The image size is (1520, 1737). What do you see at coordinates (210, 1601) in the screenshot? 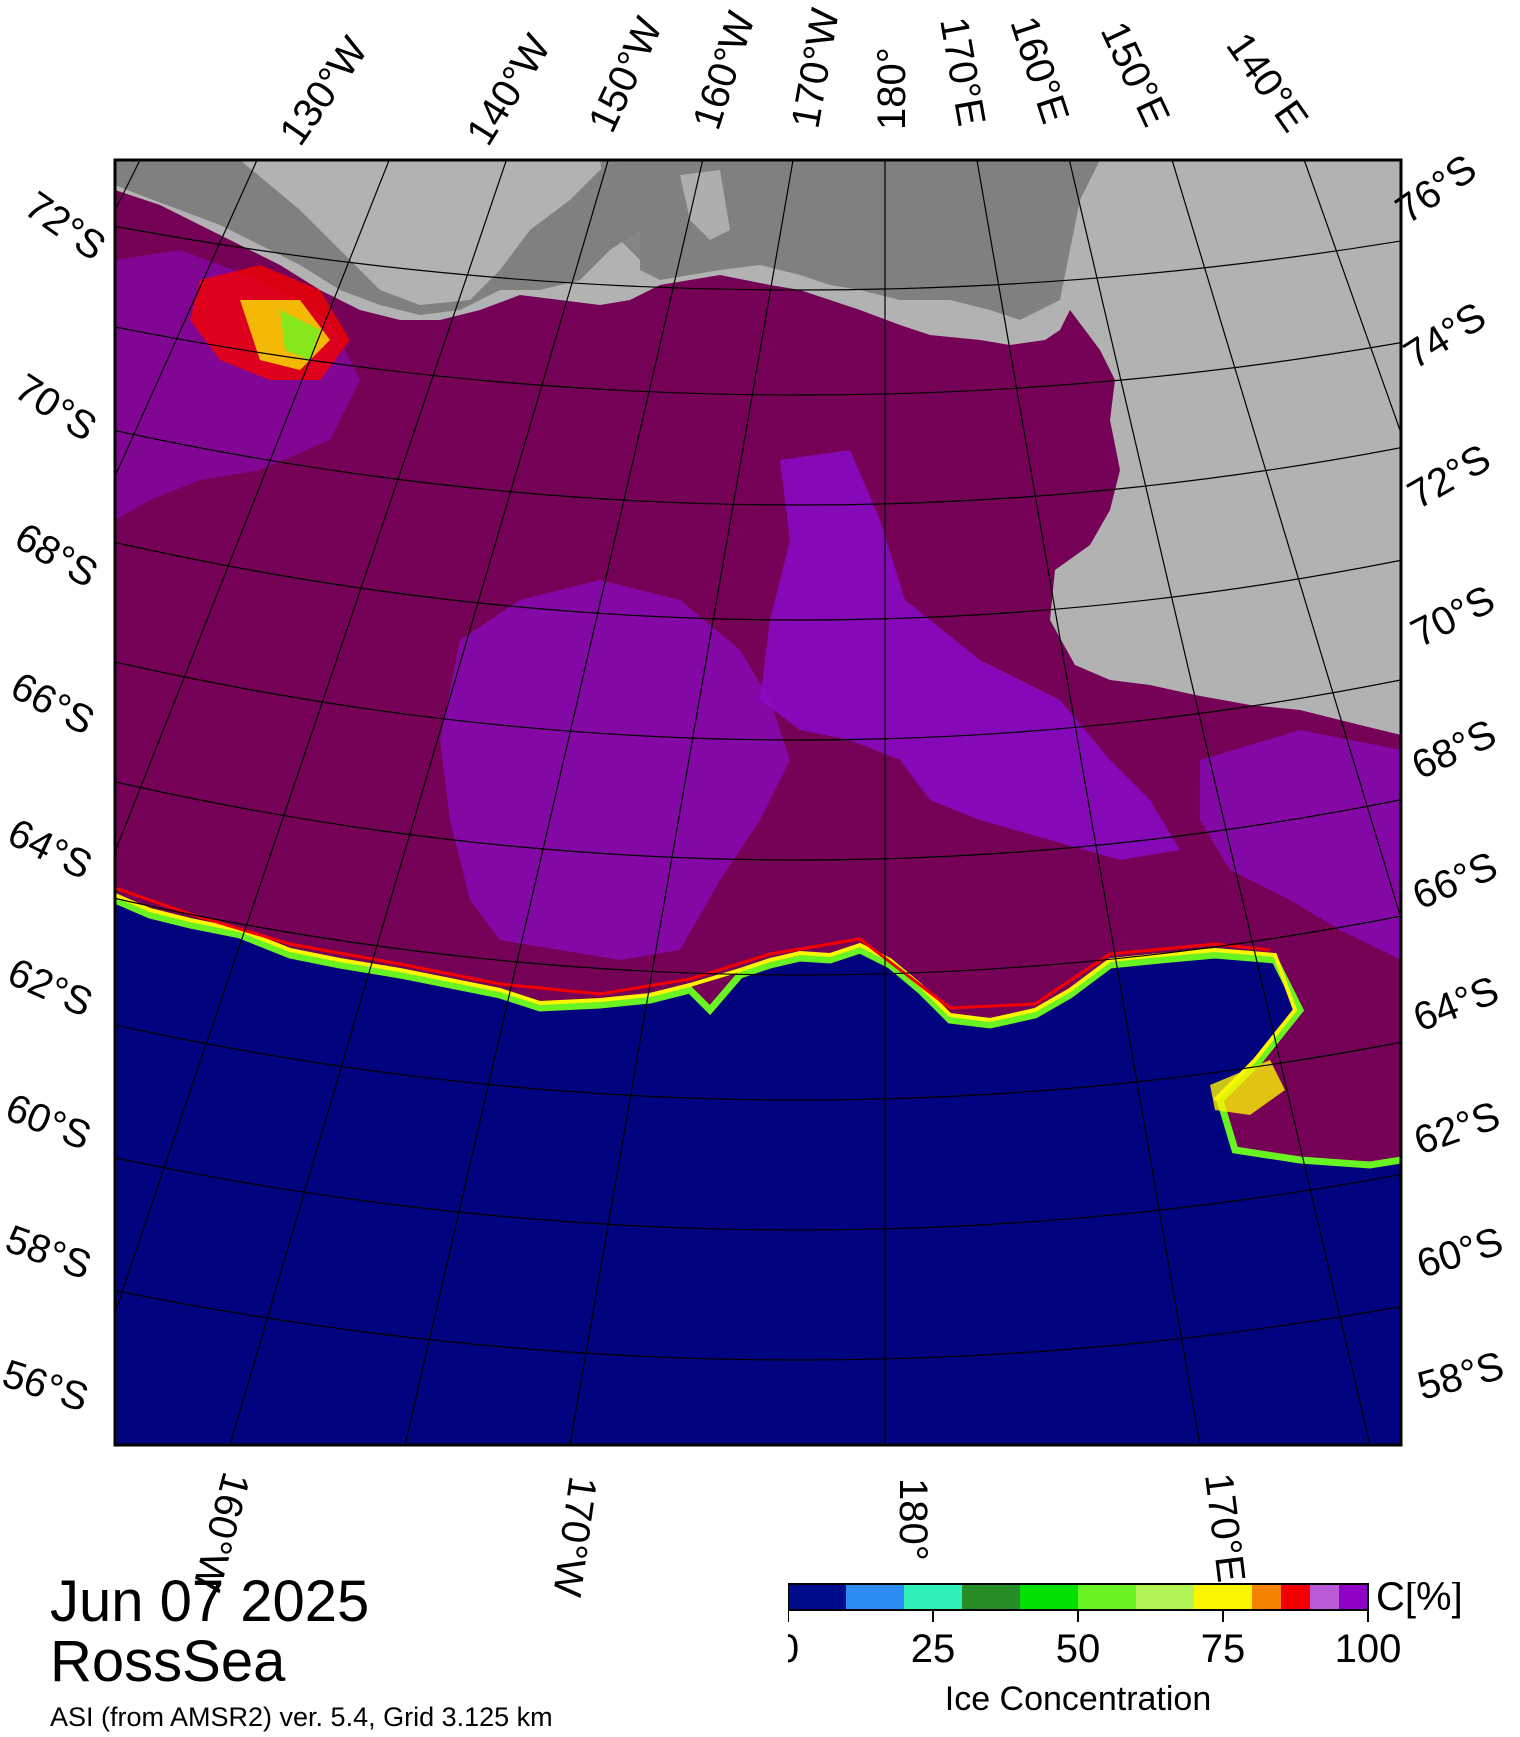
I see `map-date: Jun 07 2025` at bounding box center [210, 1601].